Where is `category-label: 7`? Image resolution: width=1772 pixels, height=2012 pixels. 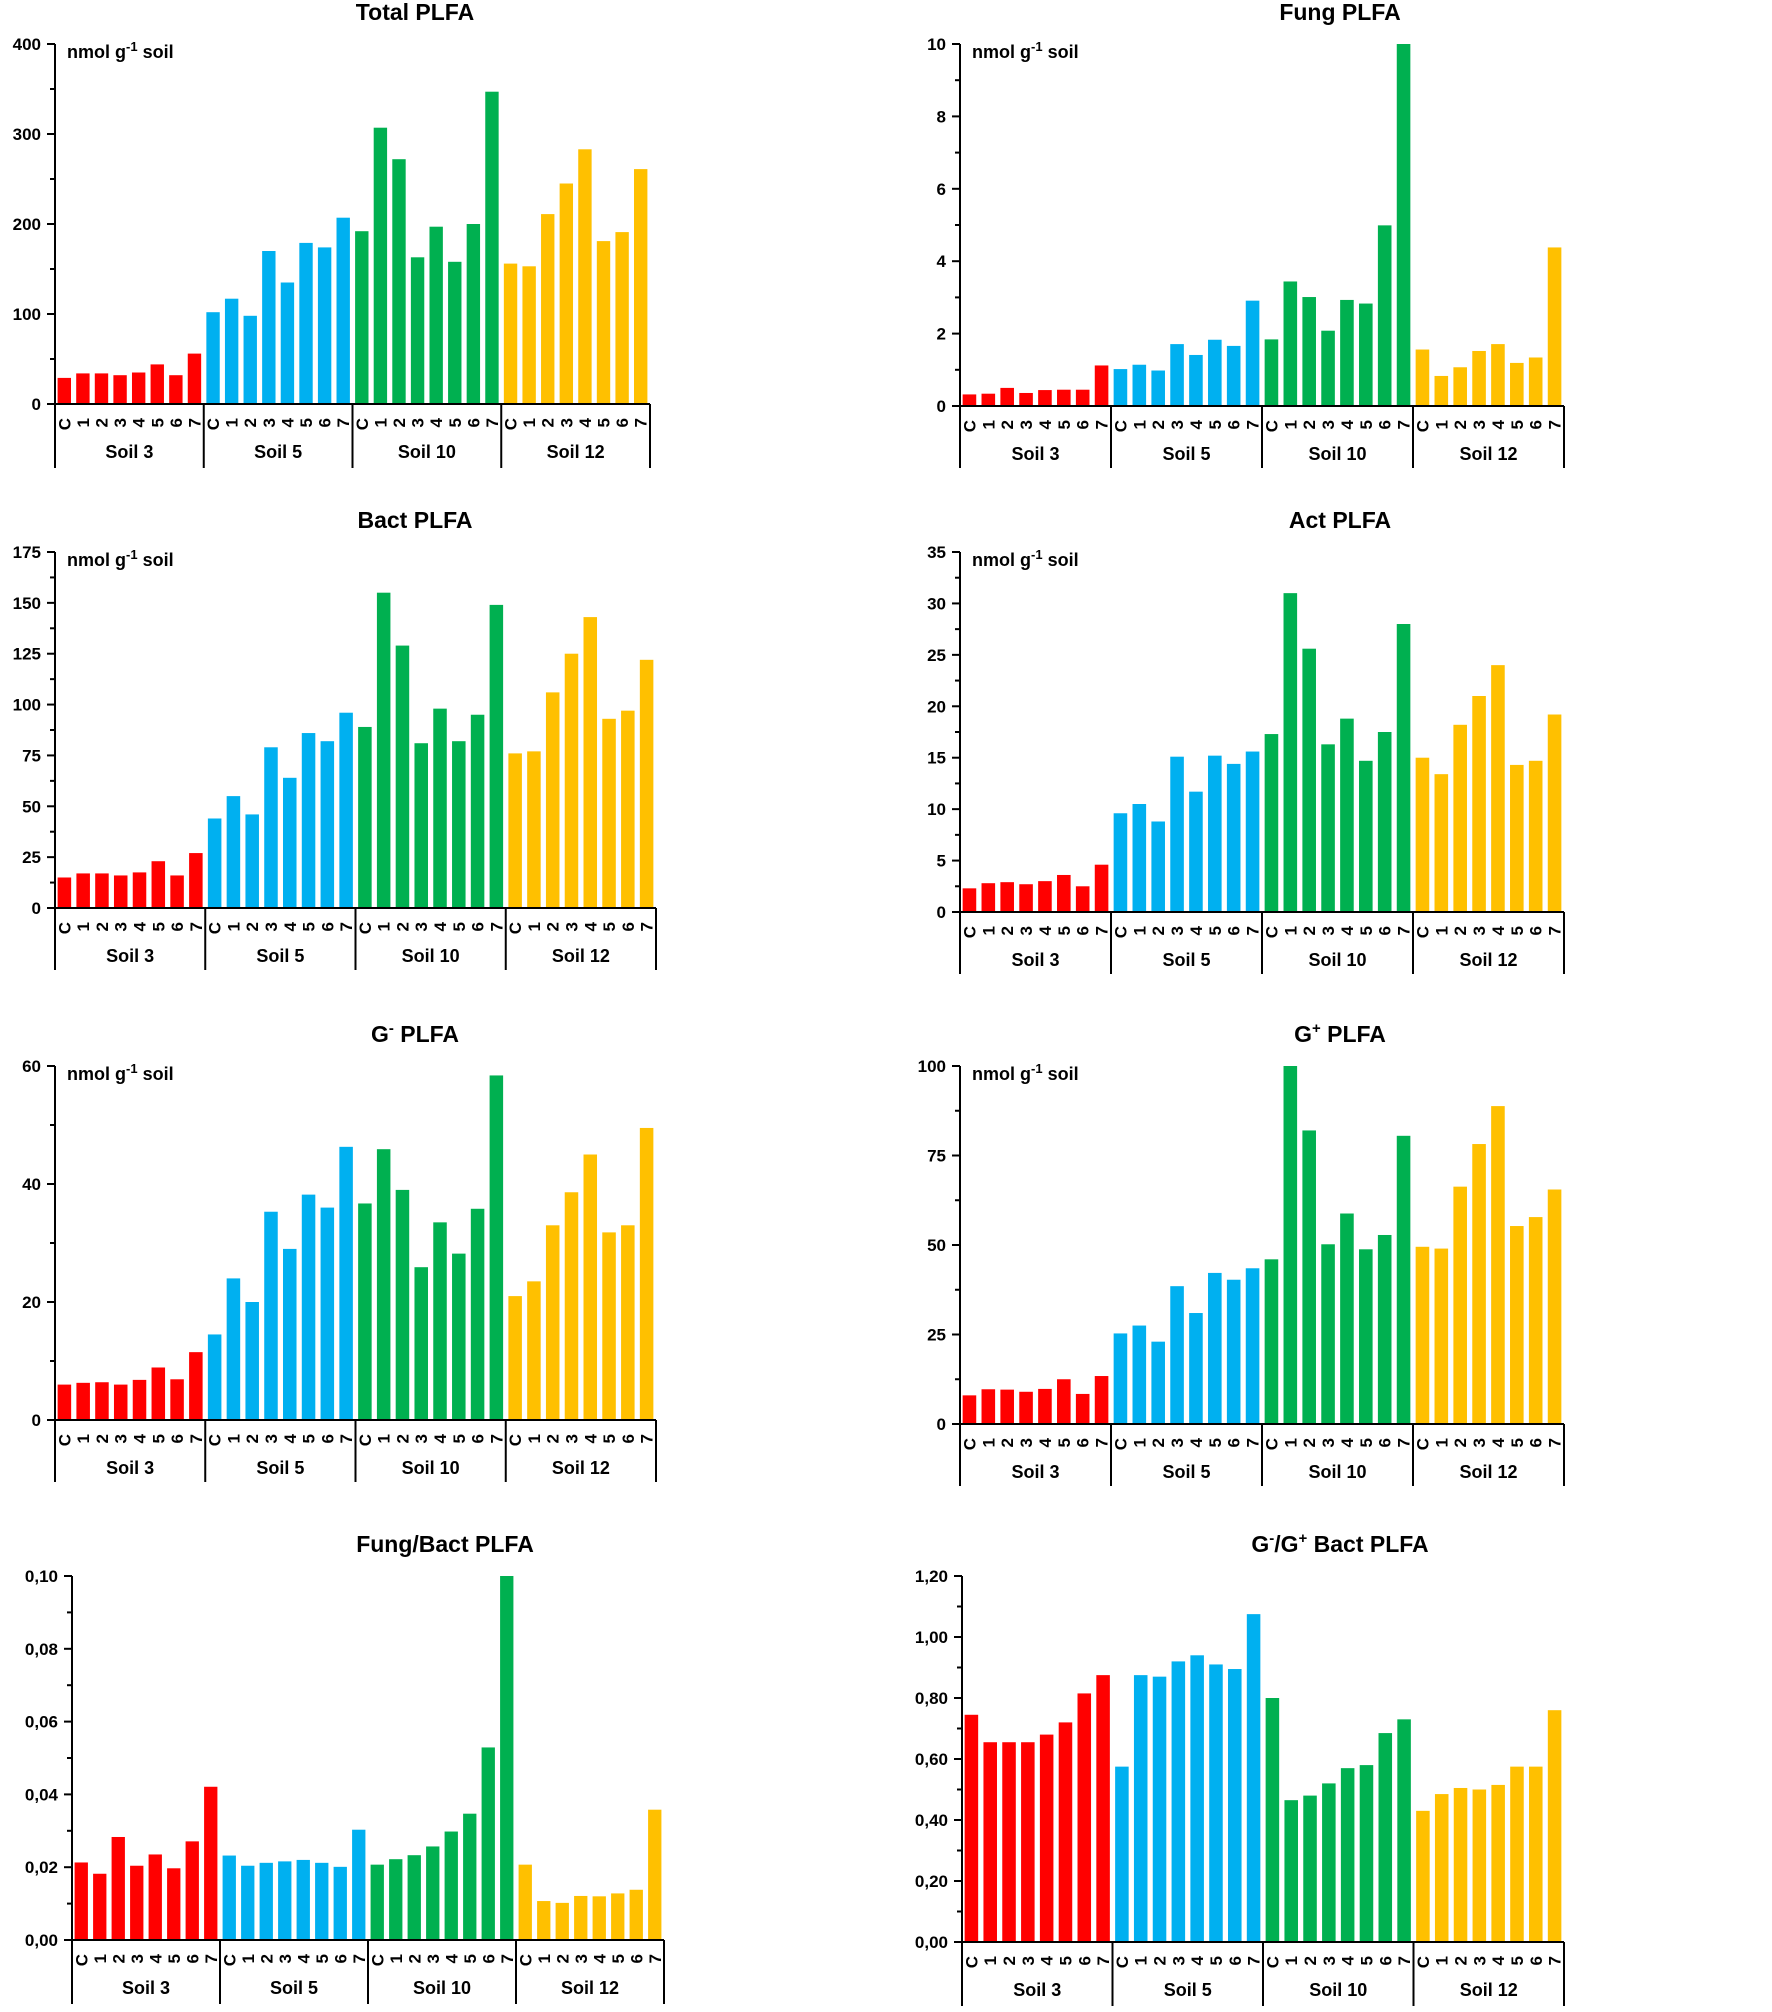 category-label: 7 is located at coordinates (655, 1958).